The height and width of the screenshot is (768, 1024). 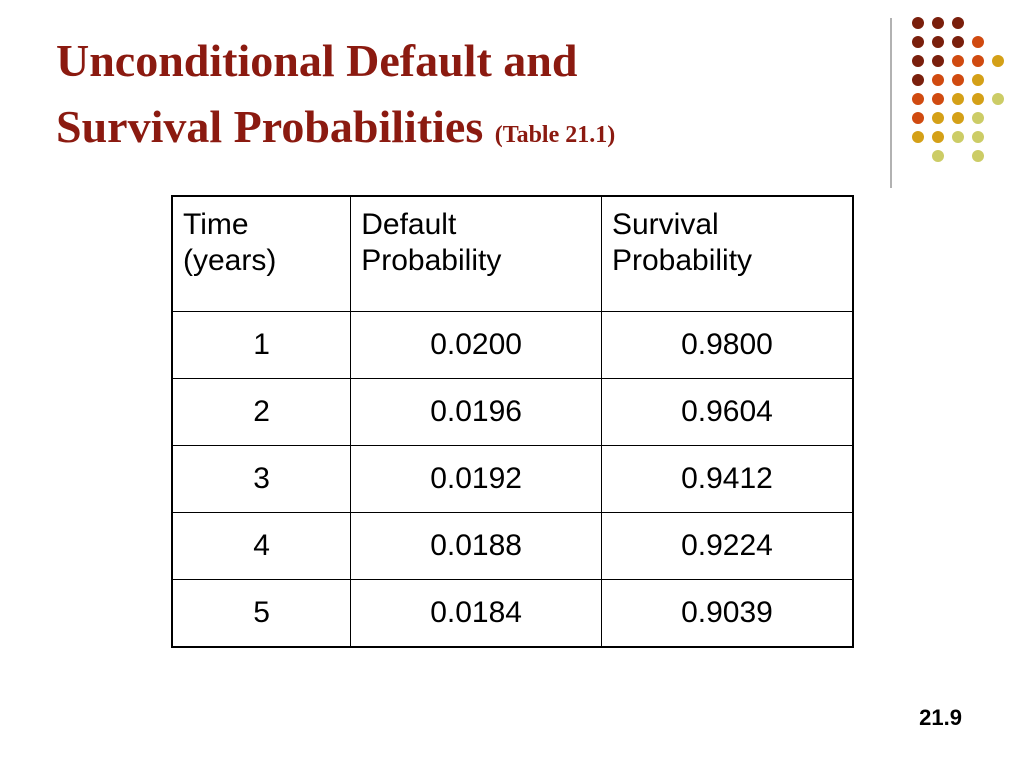 I want to click on title-line: Survival Probabilities, so click(x=270, y=126).